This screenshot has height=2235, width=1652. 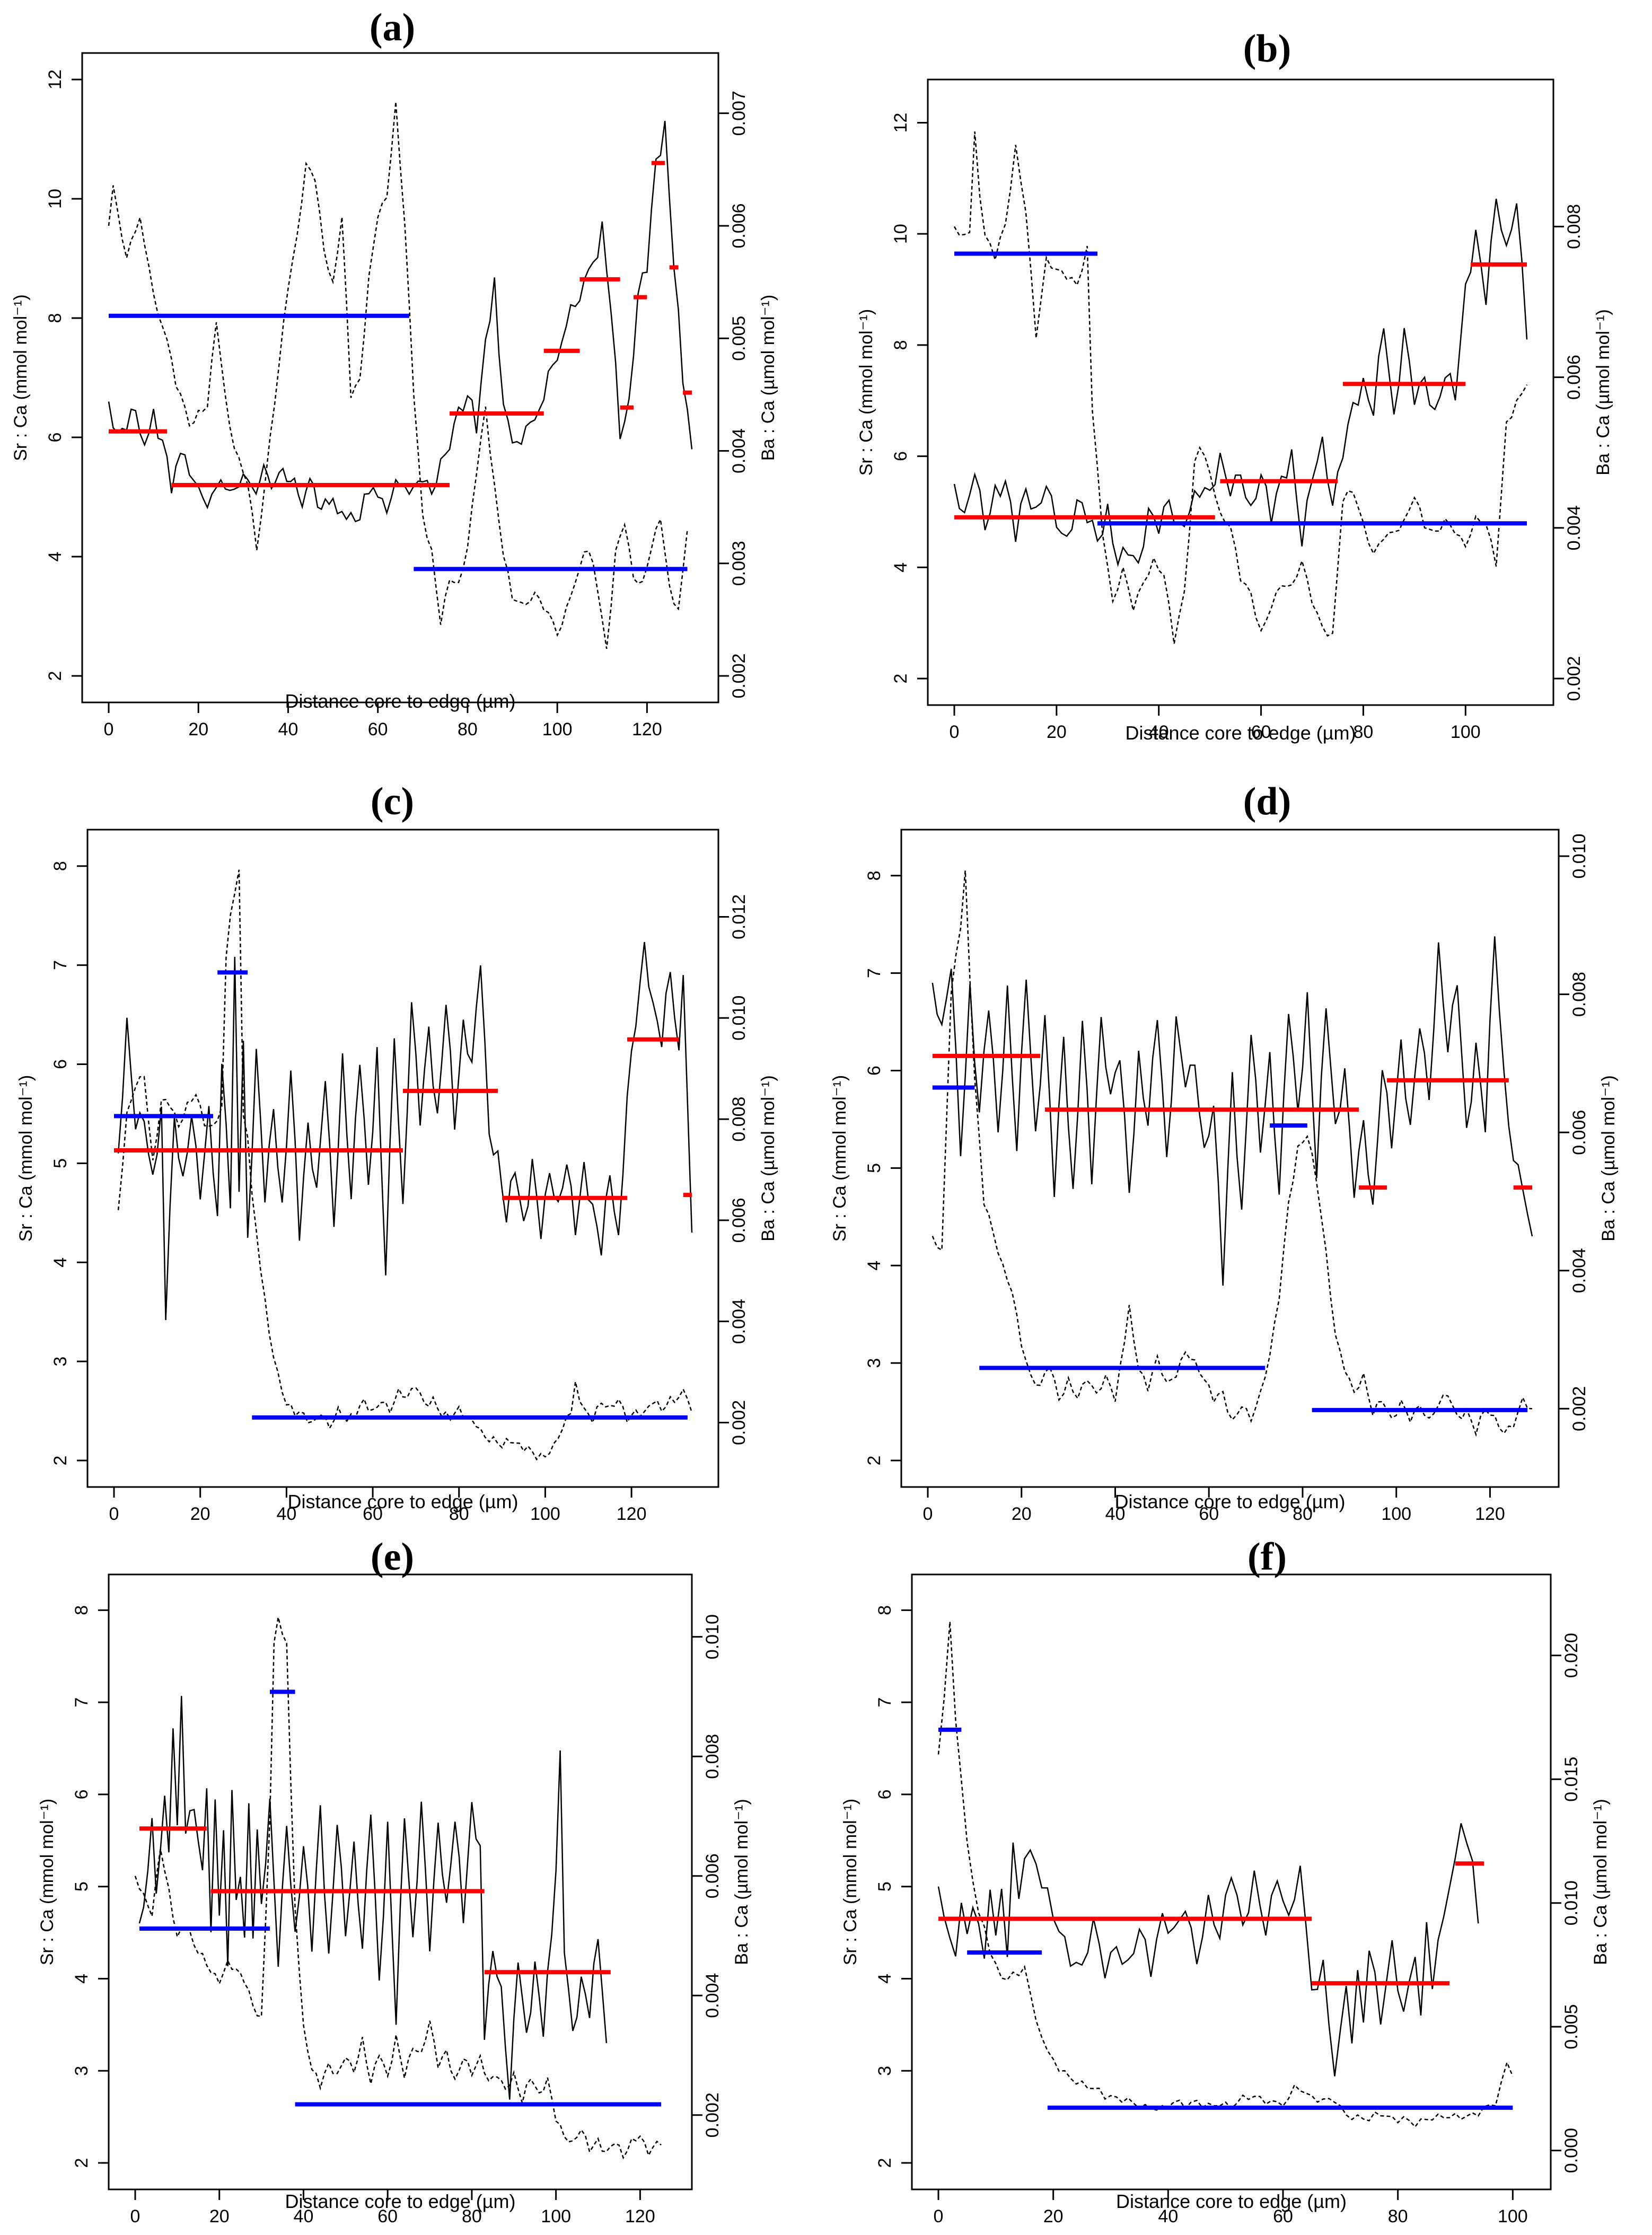 I want to click on y2-tick-label: 0.000, so click(x=1571, y=2150).